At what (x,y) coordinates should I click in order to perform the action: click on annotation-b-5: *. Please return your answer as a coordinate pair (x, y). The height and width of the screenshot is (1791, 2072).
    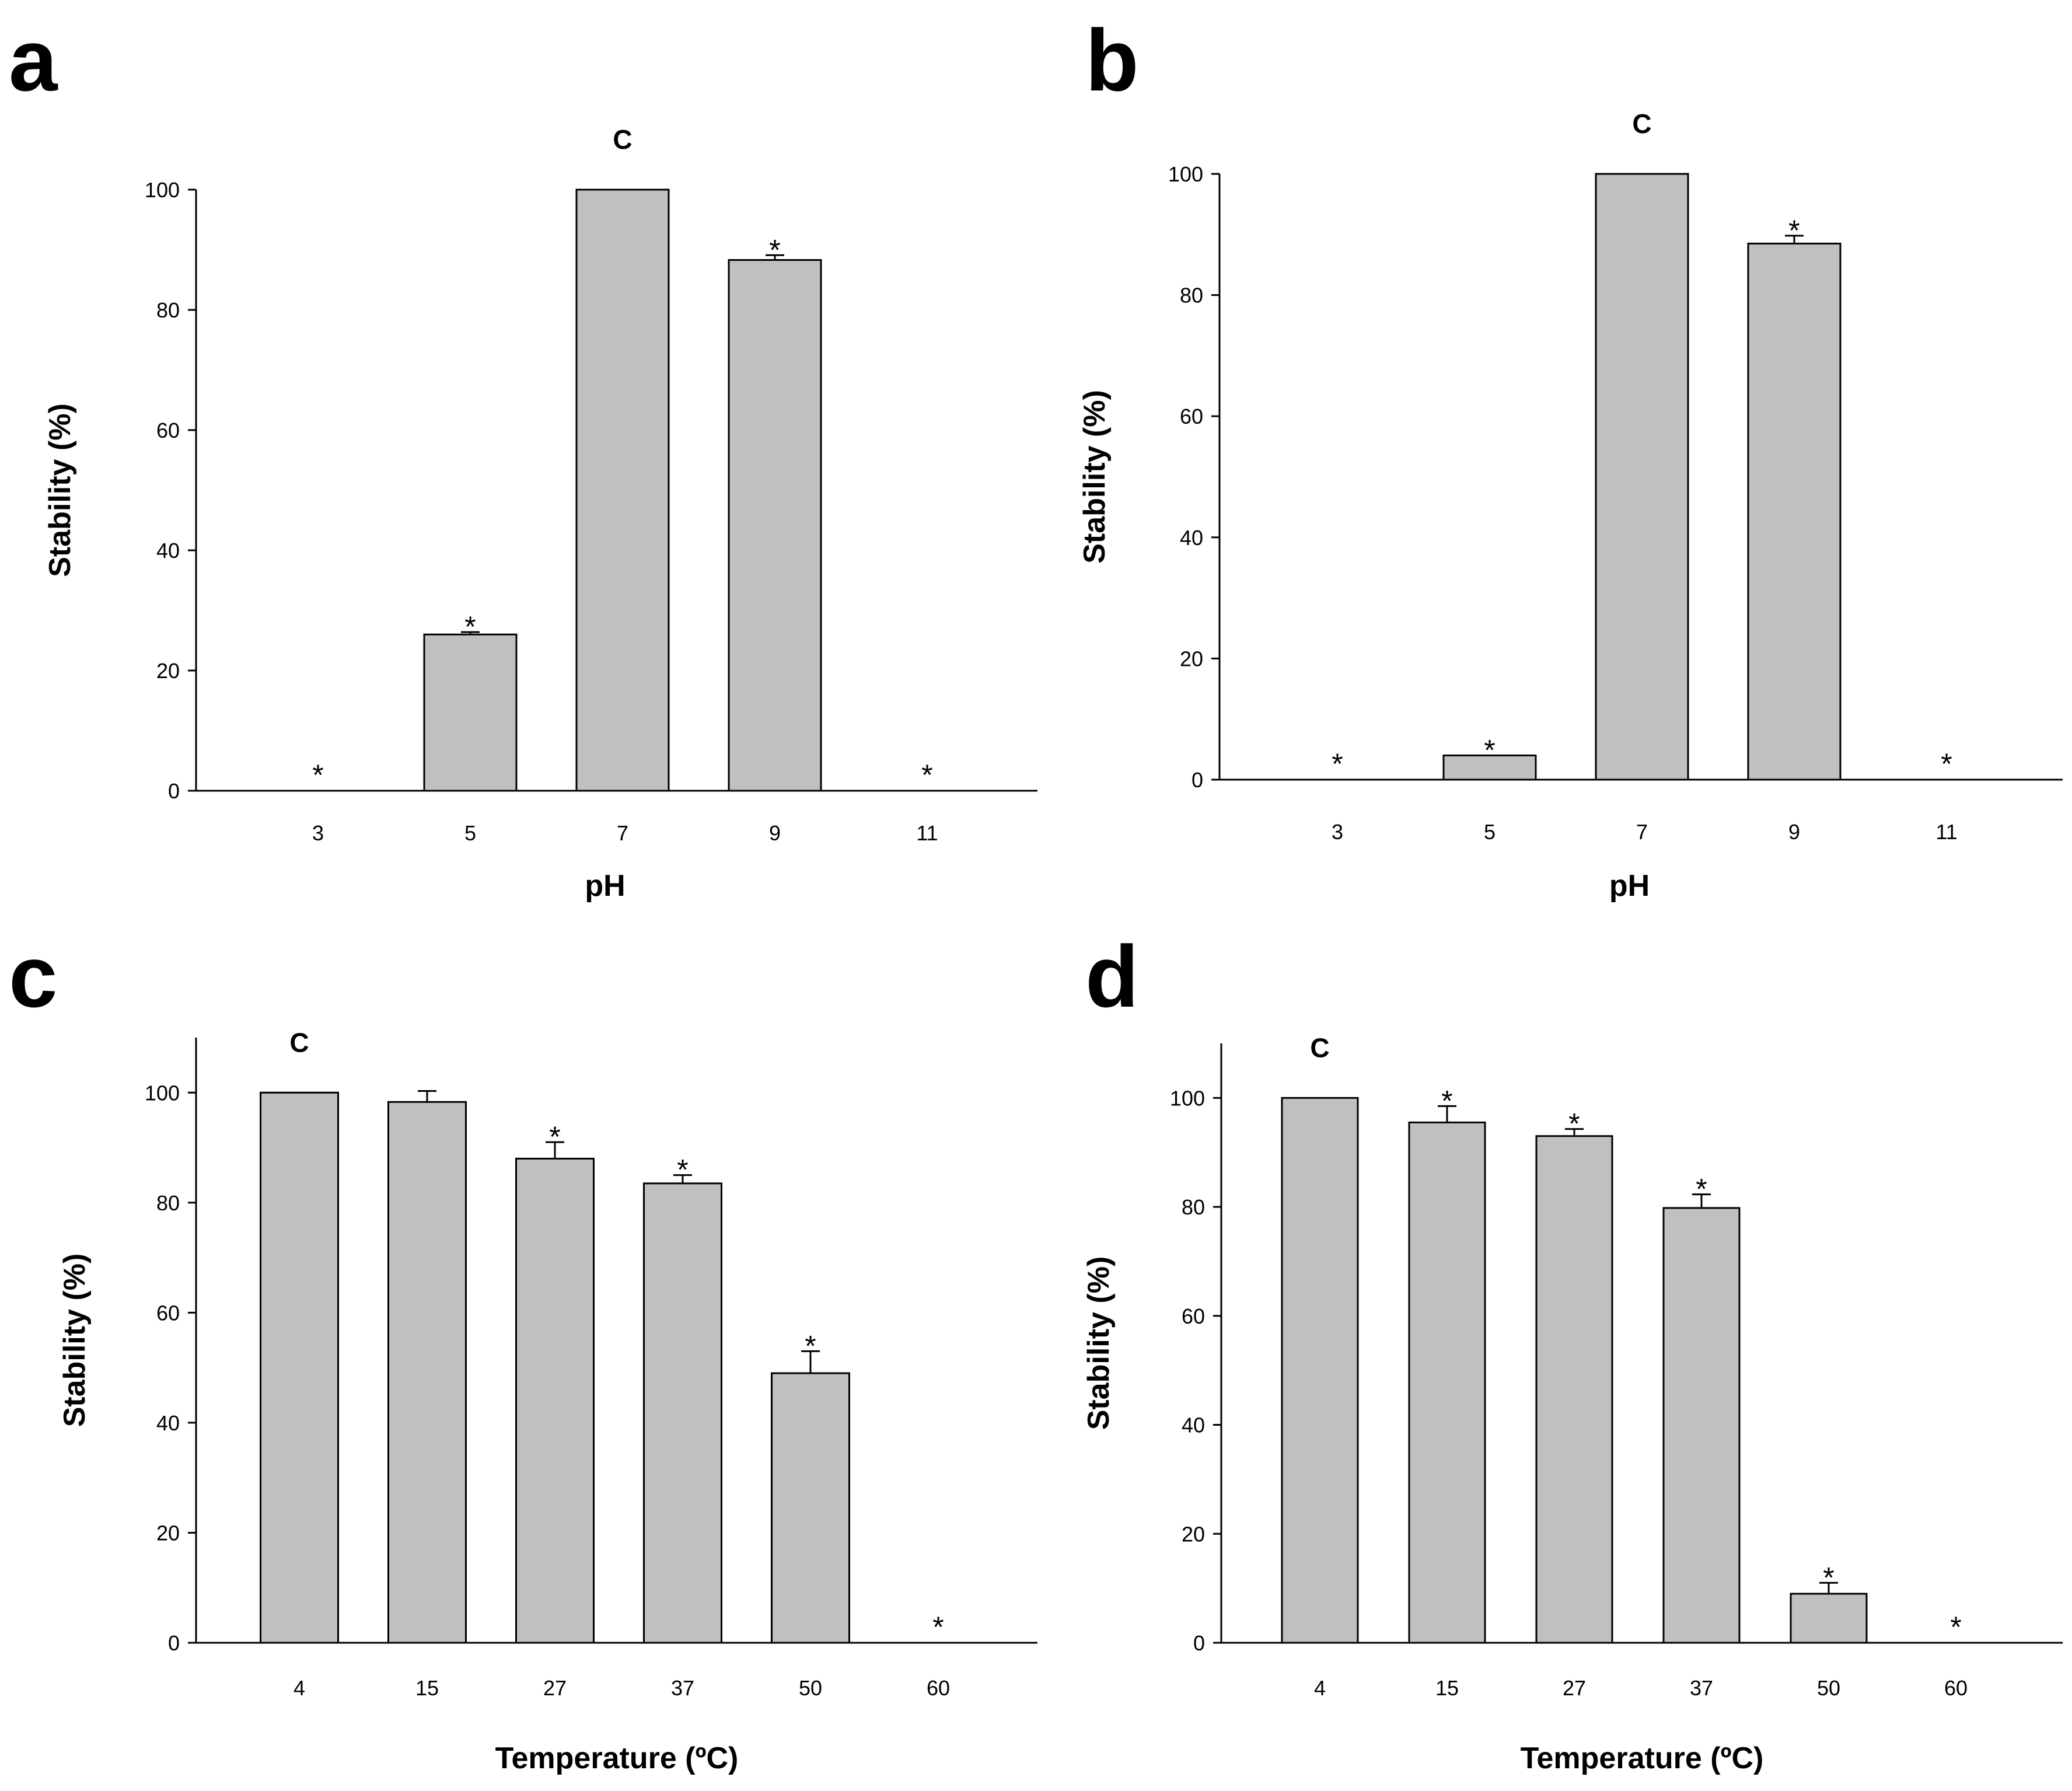
    Looking at the image, I should click on (1489, 750).